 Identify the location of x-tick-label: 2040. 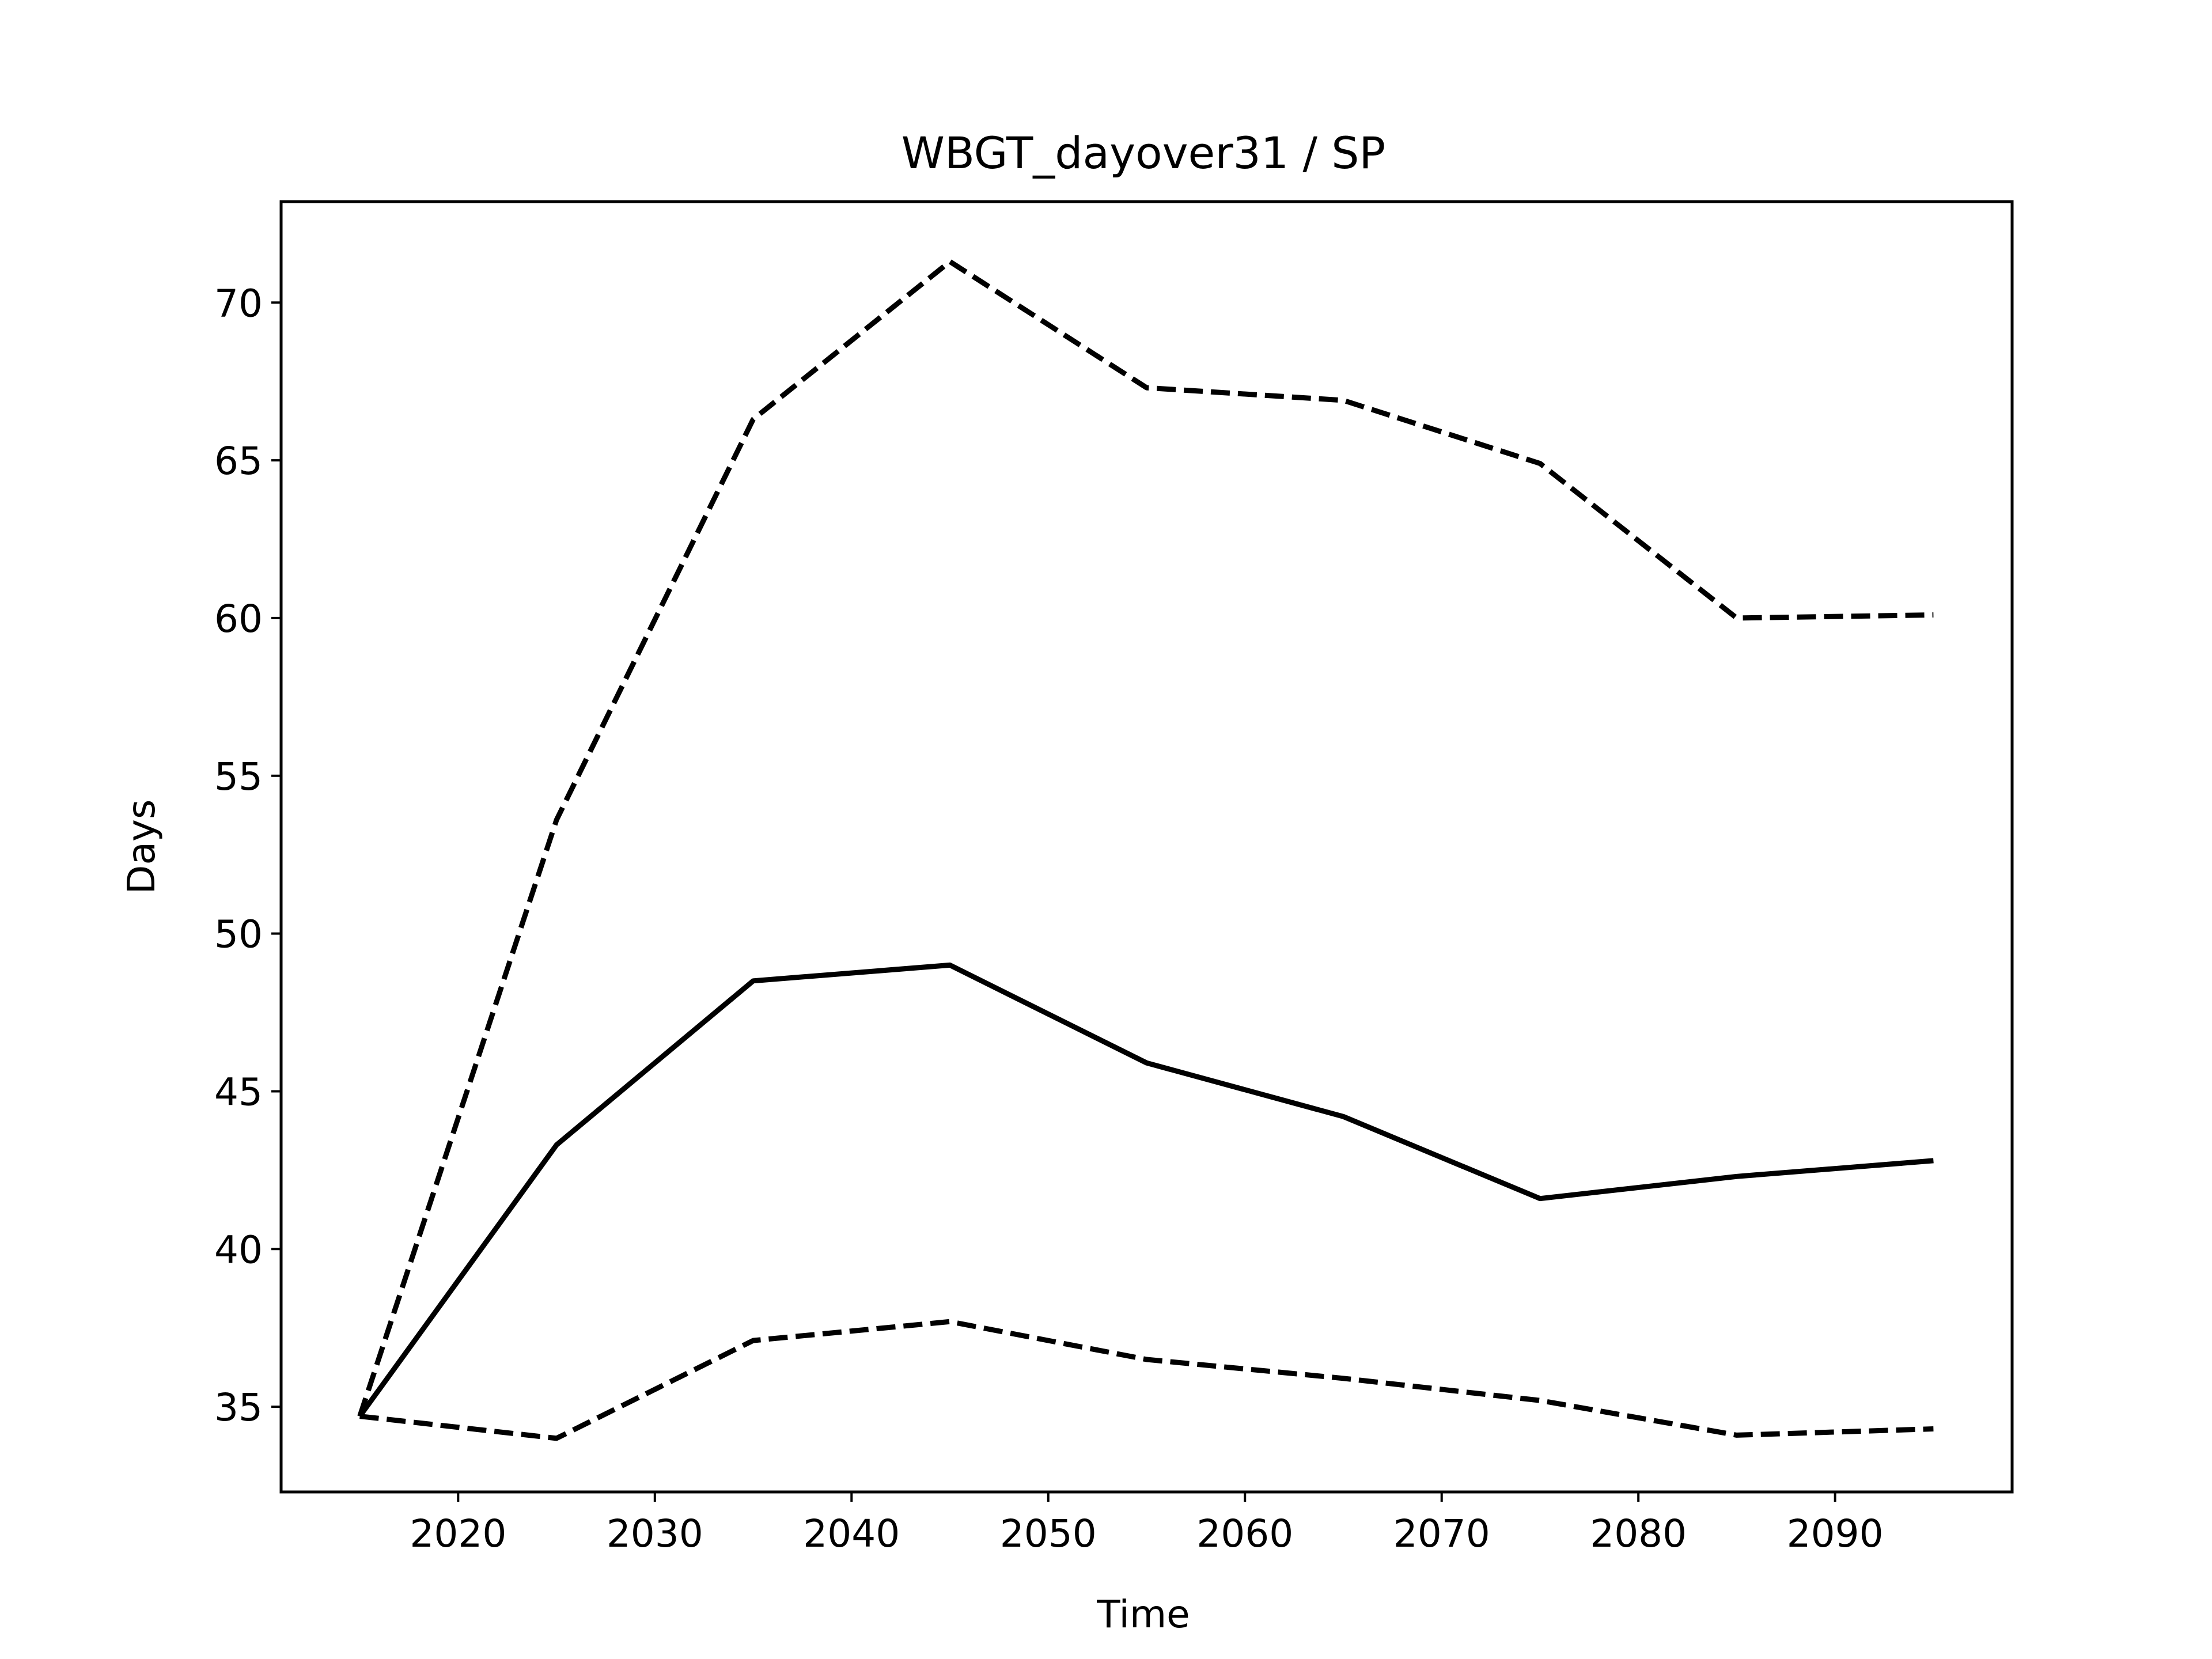
(851, 1534).